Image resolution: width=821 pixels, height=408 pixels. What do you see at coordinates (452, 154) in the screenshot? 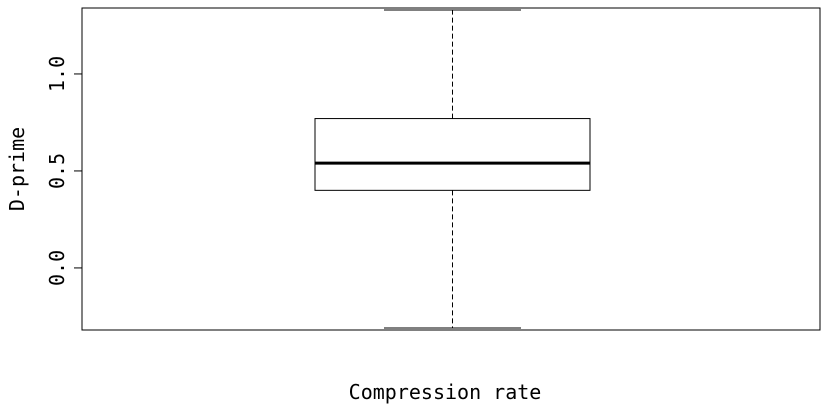
I see `iqr-box` at bounding box center [452, 154].